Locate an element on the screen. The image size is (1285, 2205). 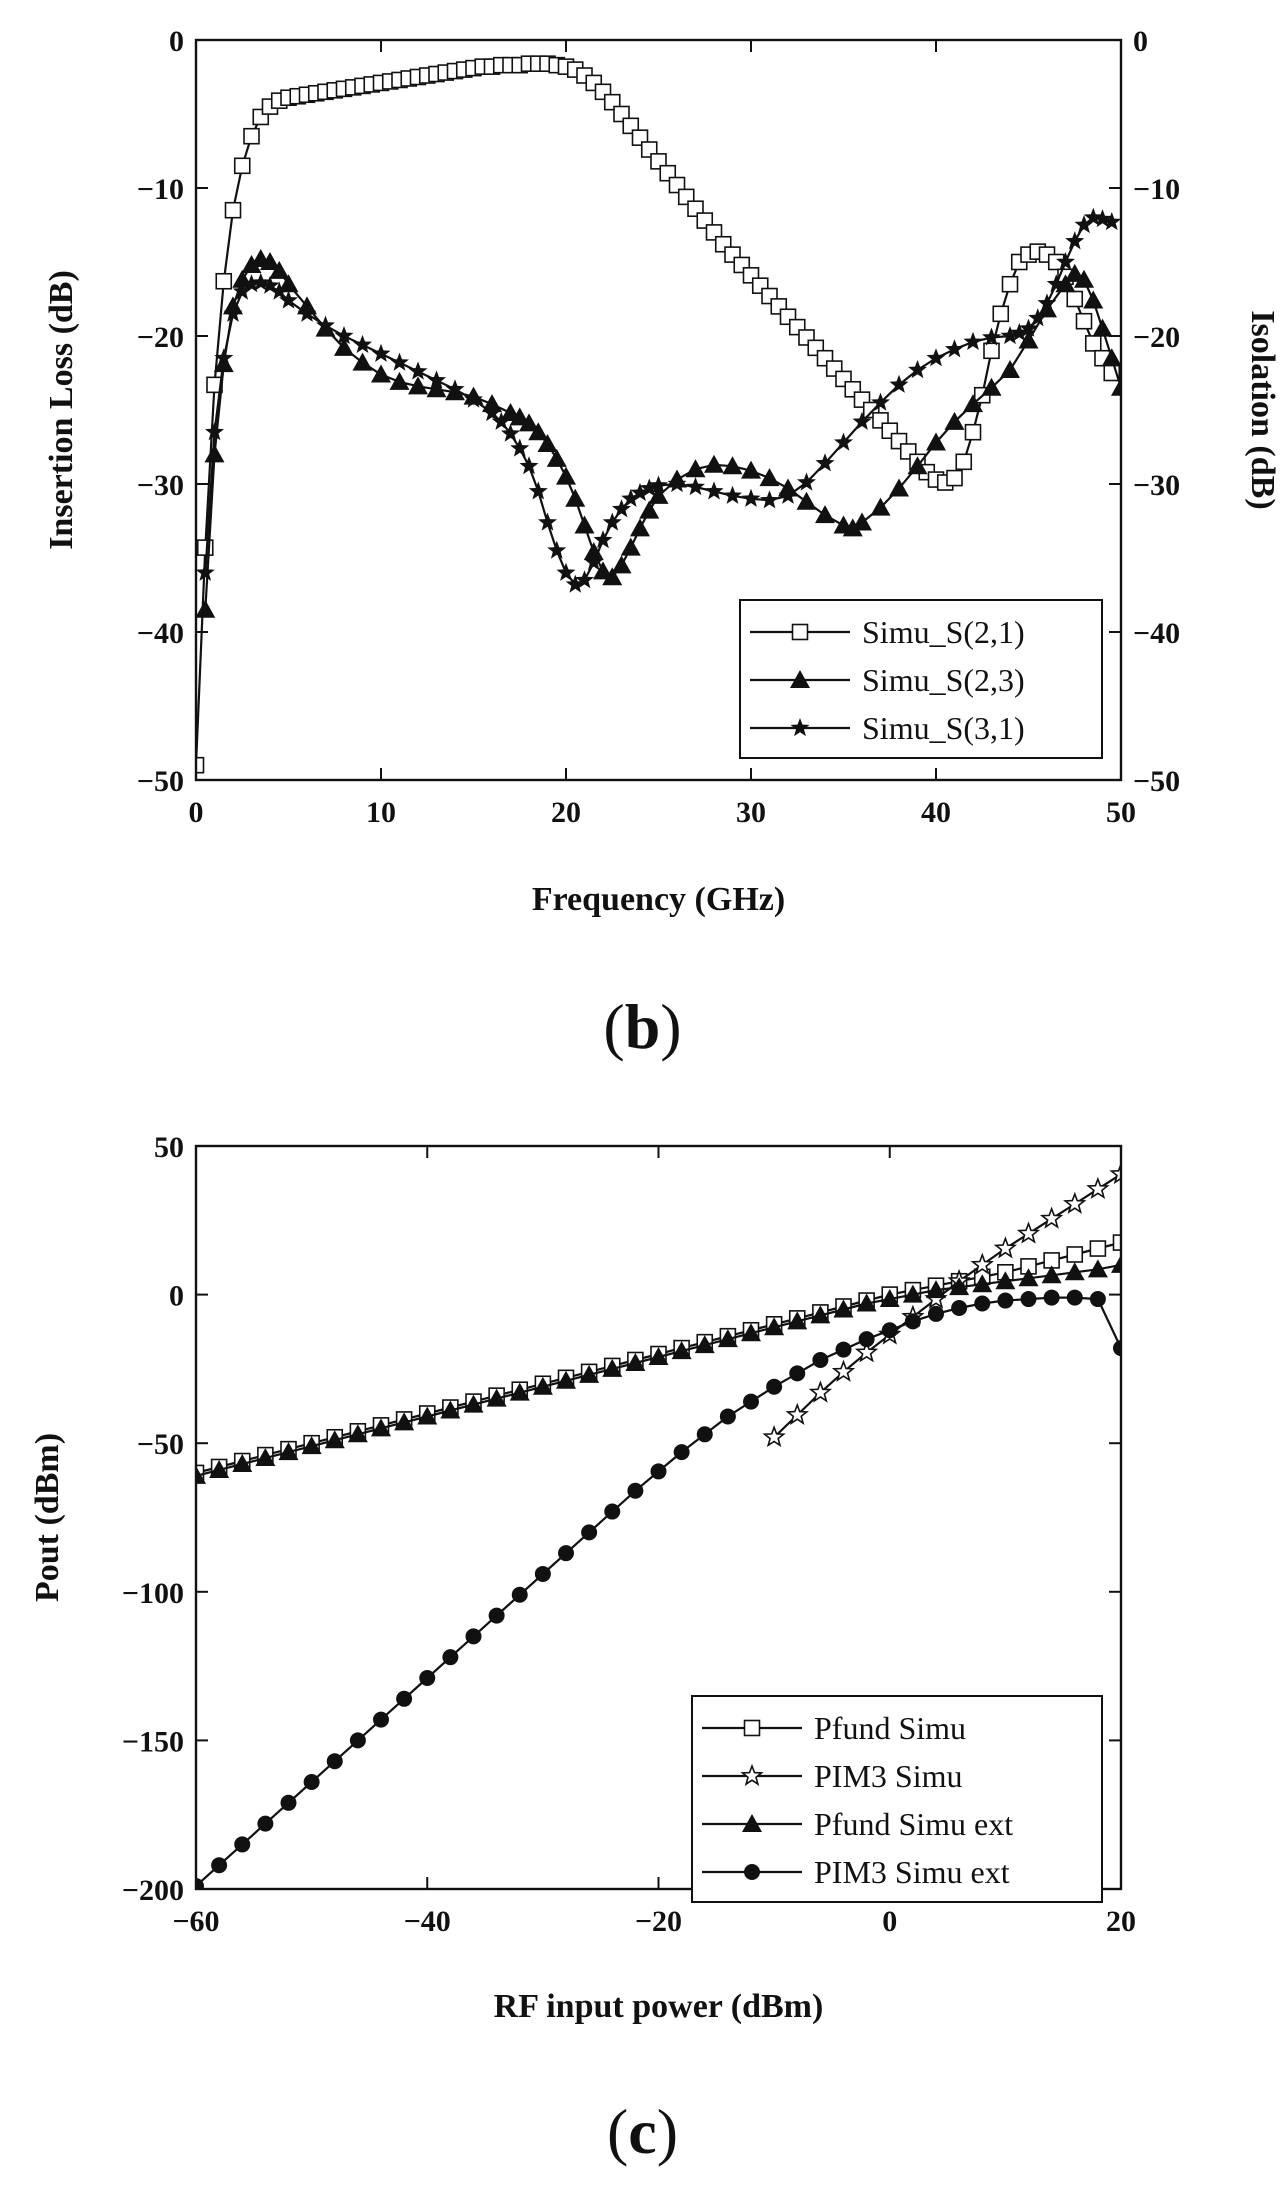
x-tick-label-b-0: 0 is located at coordinates (196, 812).